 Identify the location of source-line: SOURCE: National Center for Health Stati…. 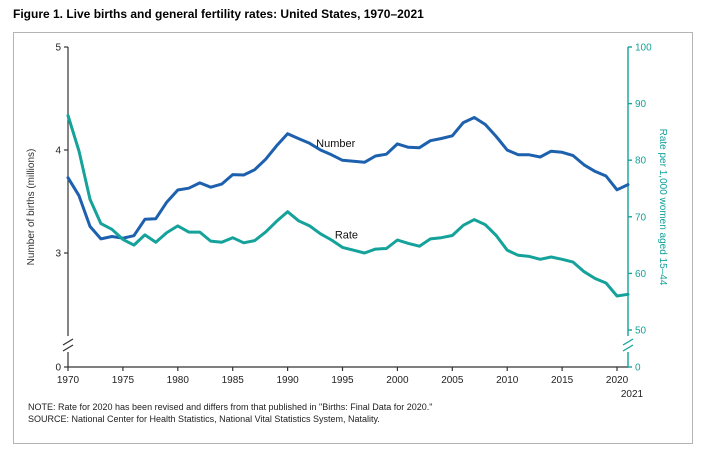
(204, 419).